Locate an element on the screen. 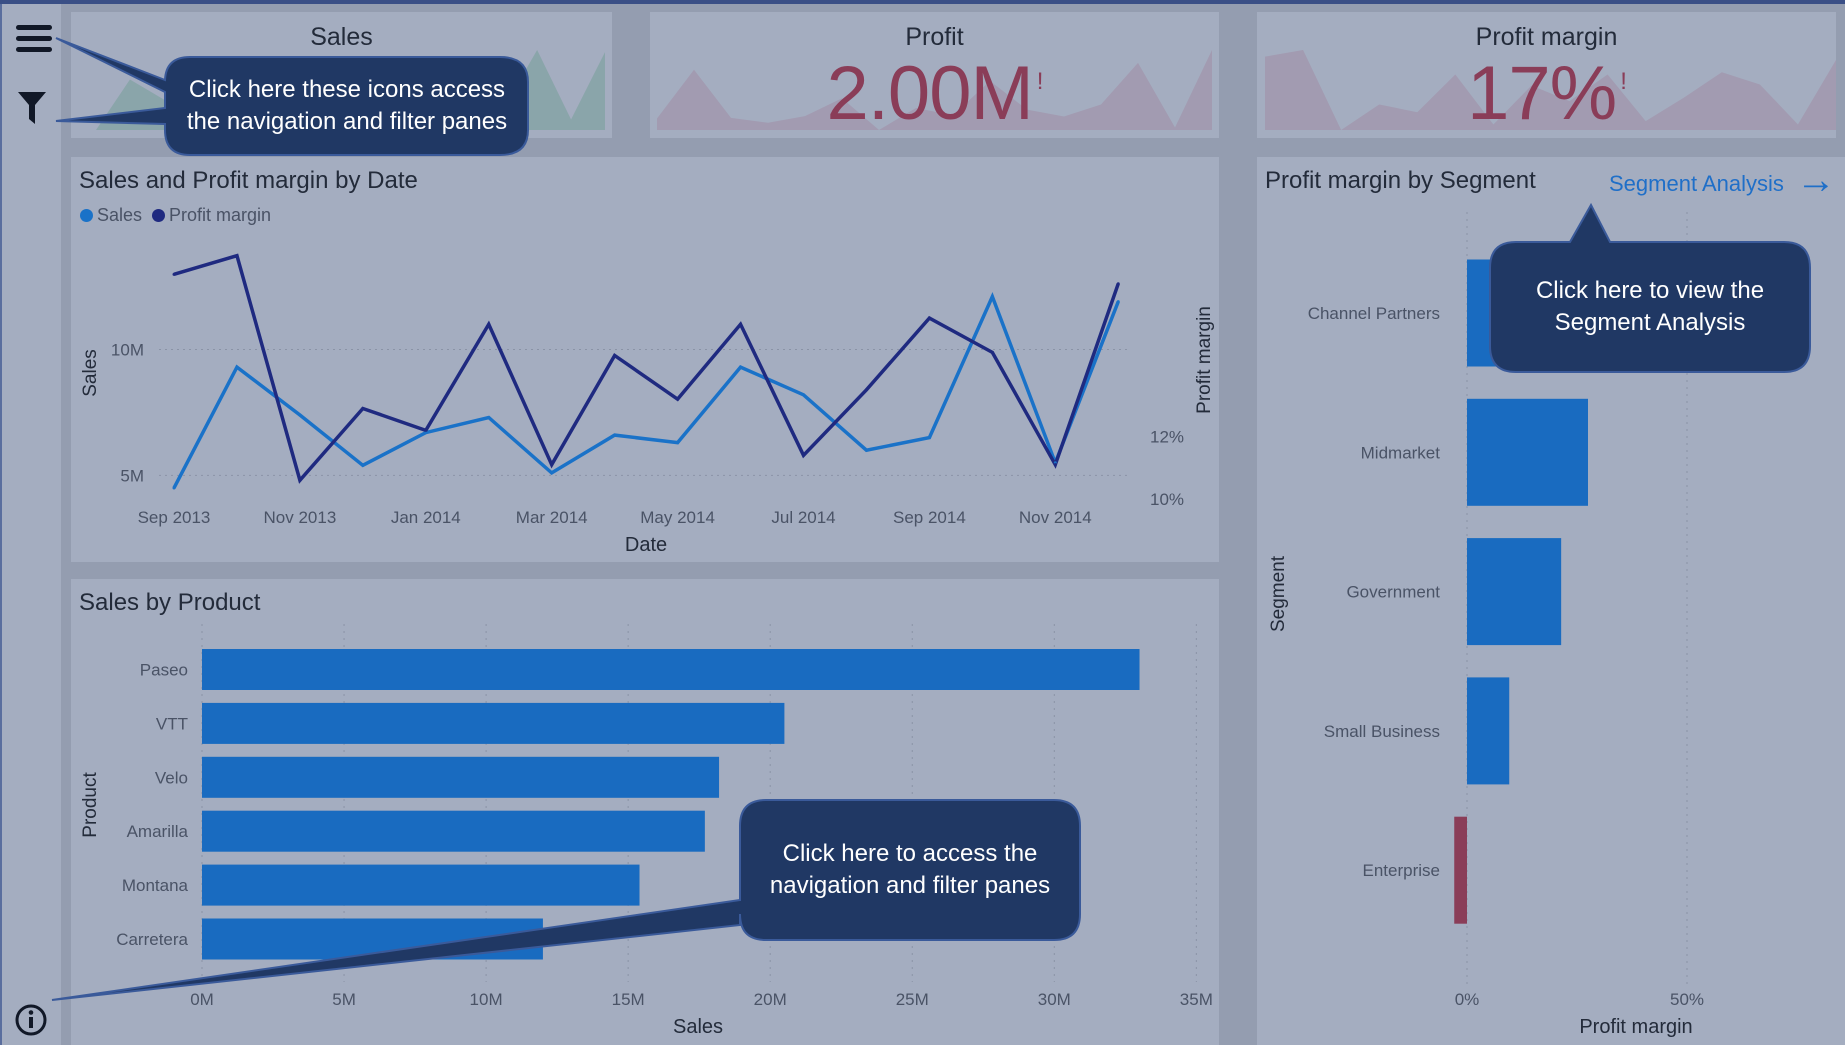  x-tick-label: 0% is located at coordinates (1467, 999).